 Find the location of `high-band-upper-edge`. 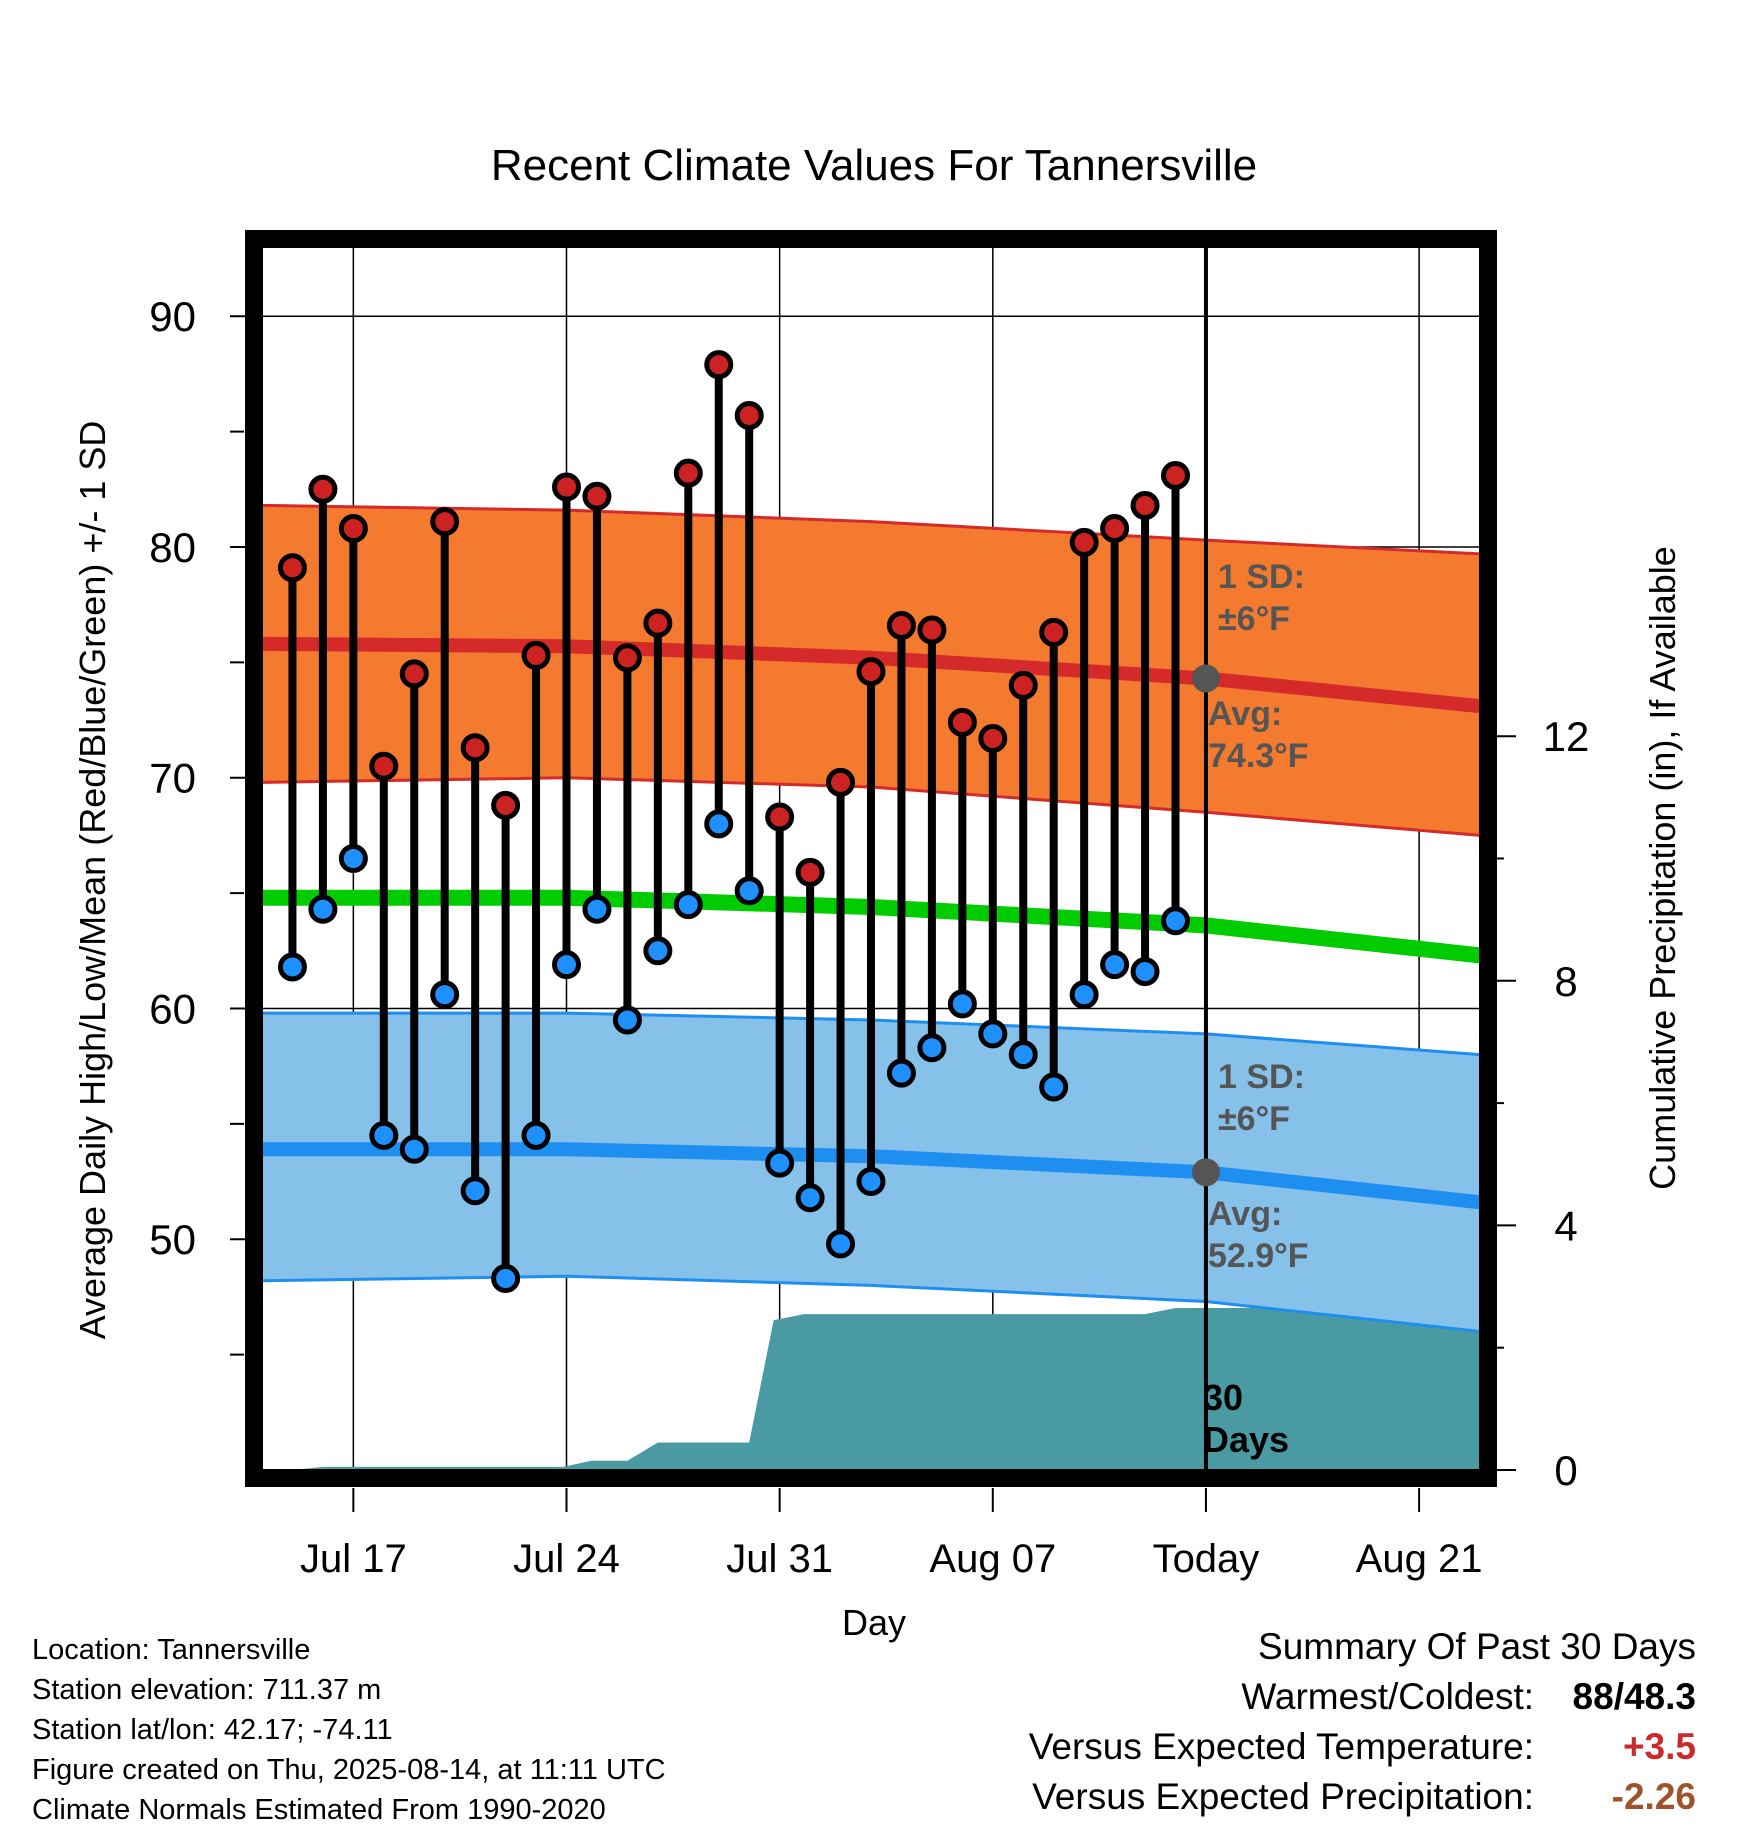

high-band-upper-edge is located at coordinates (871, 529).